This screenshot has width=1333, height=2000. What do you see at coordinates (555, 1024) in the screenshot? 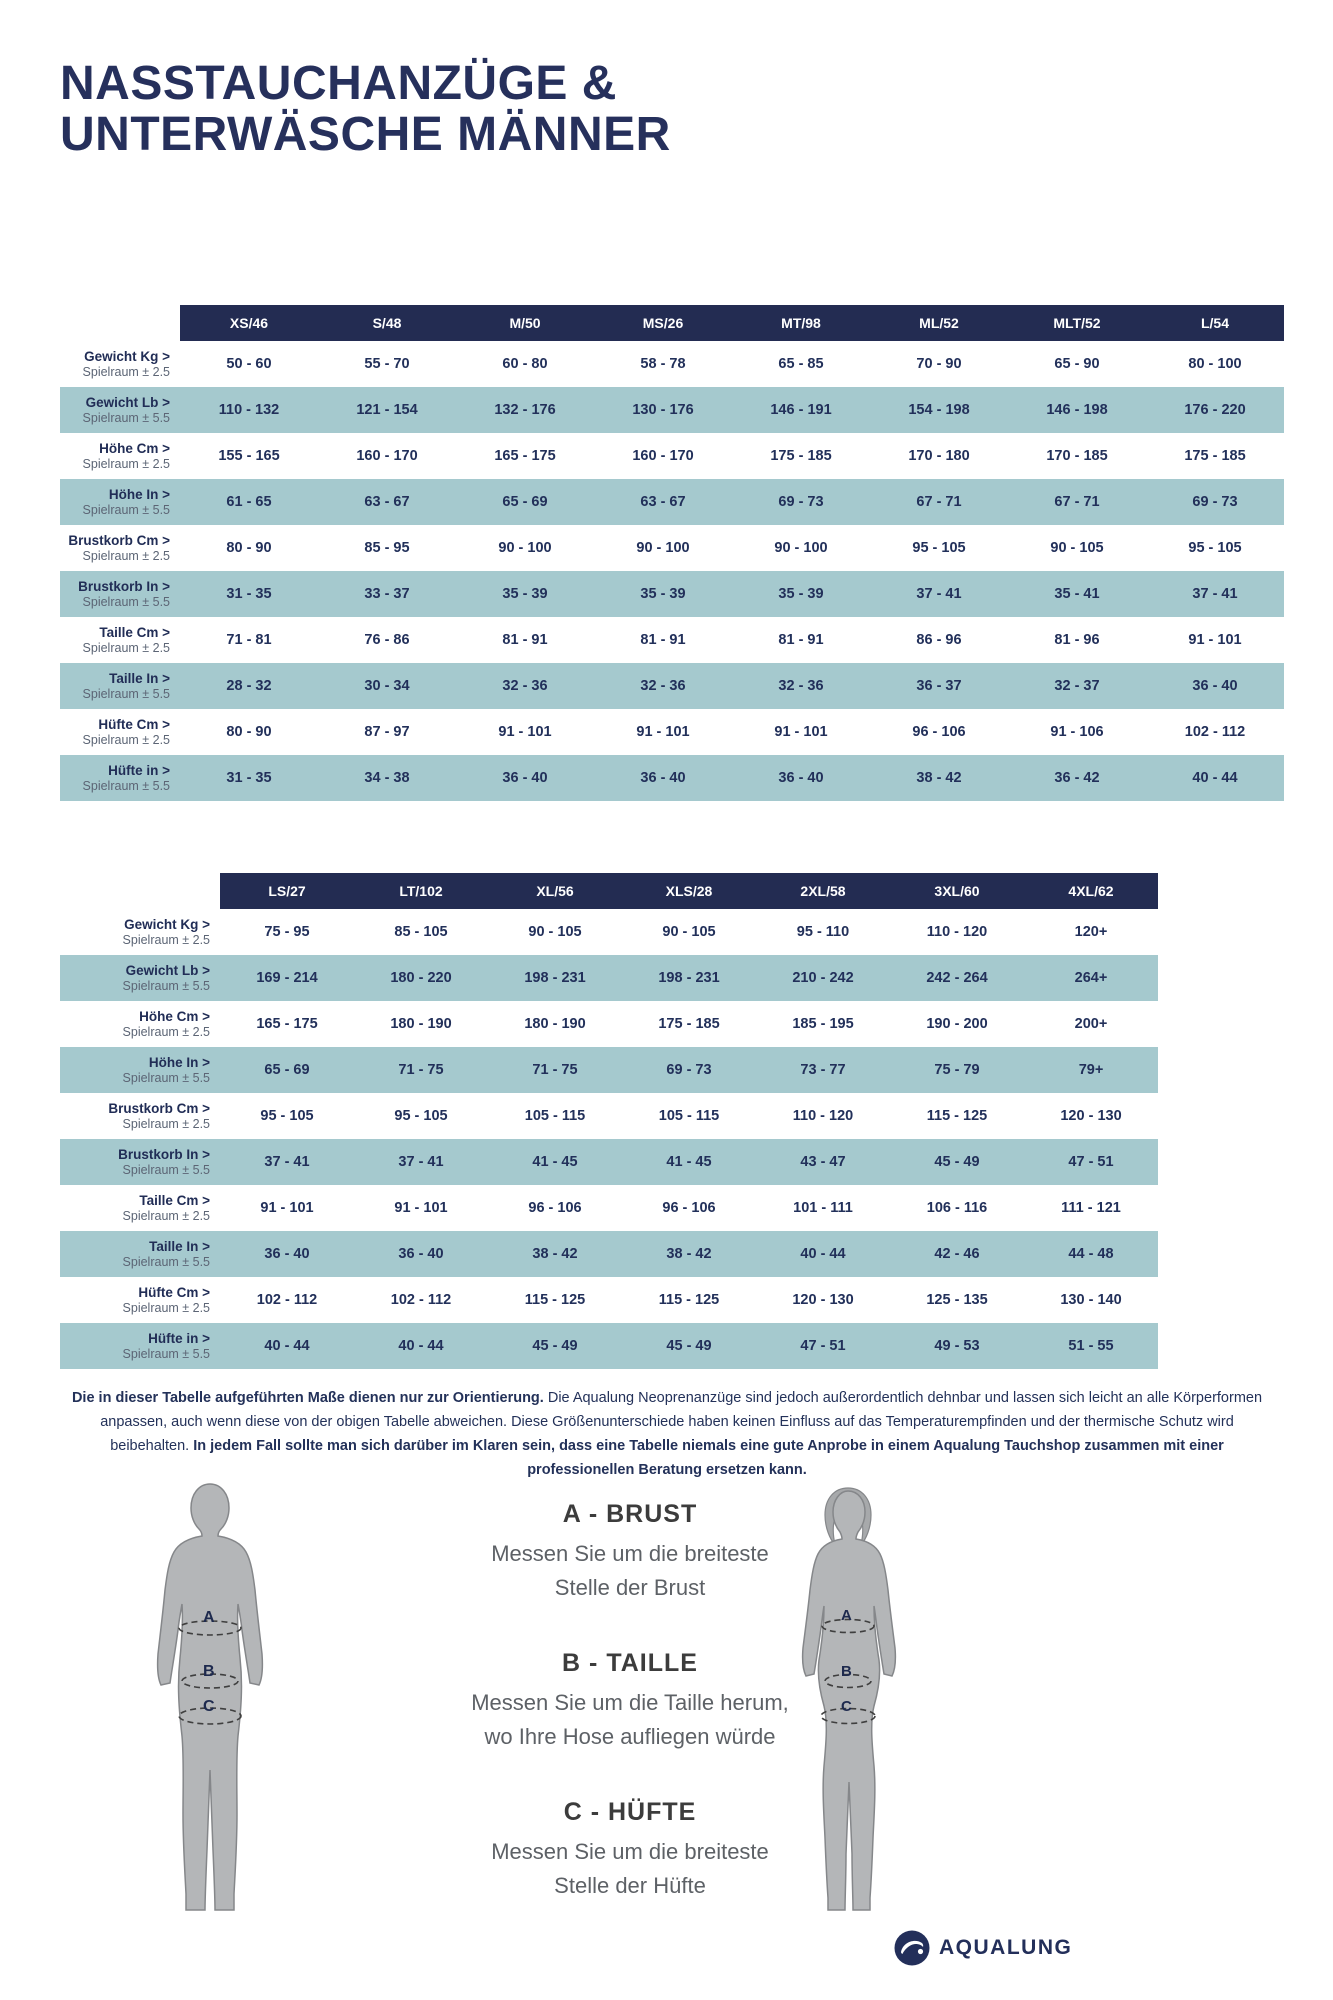
I see `size-value-cell: 180 - 190` at bounding box center [555, 1024].